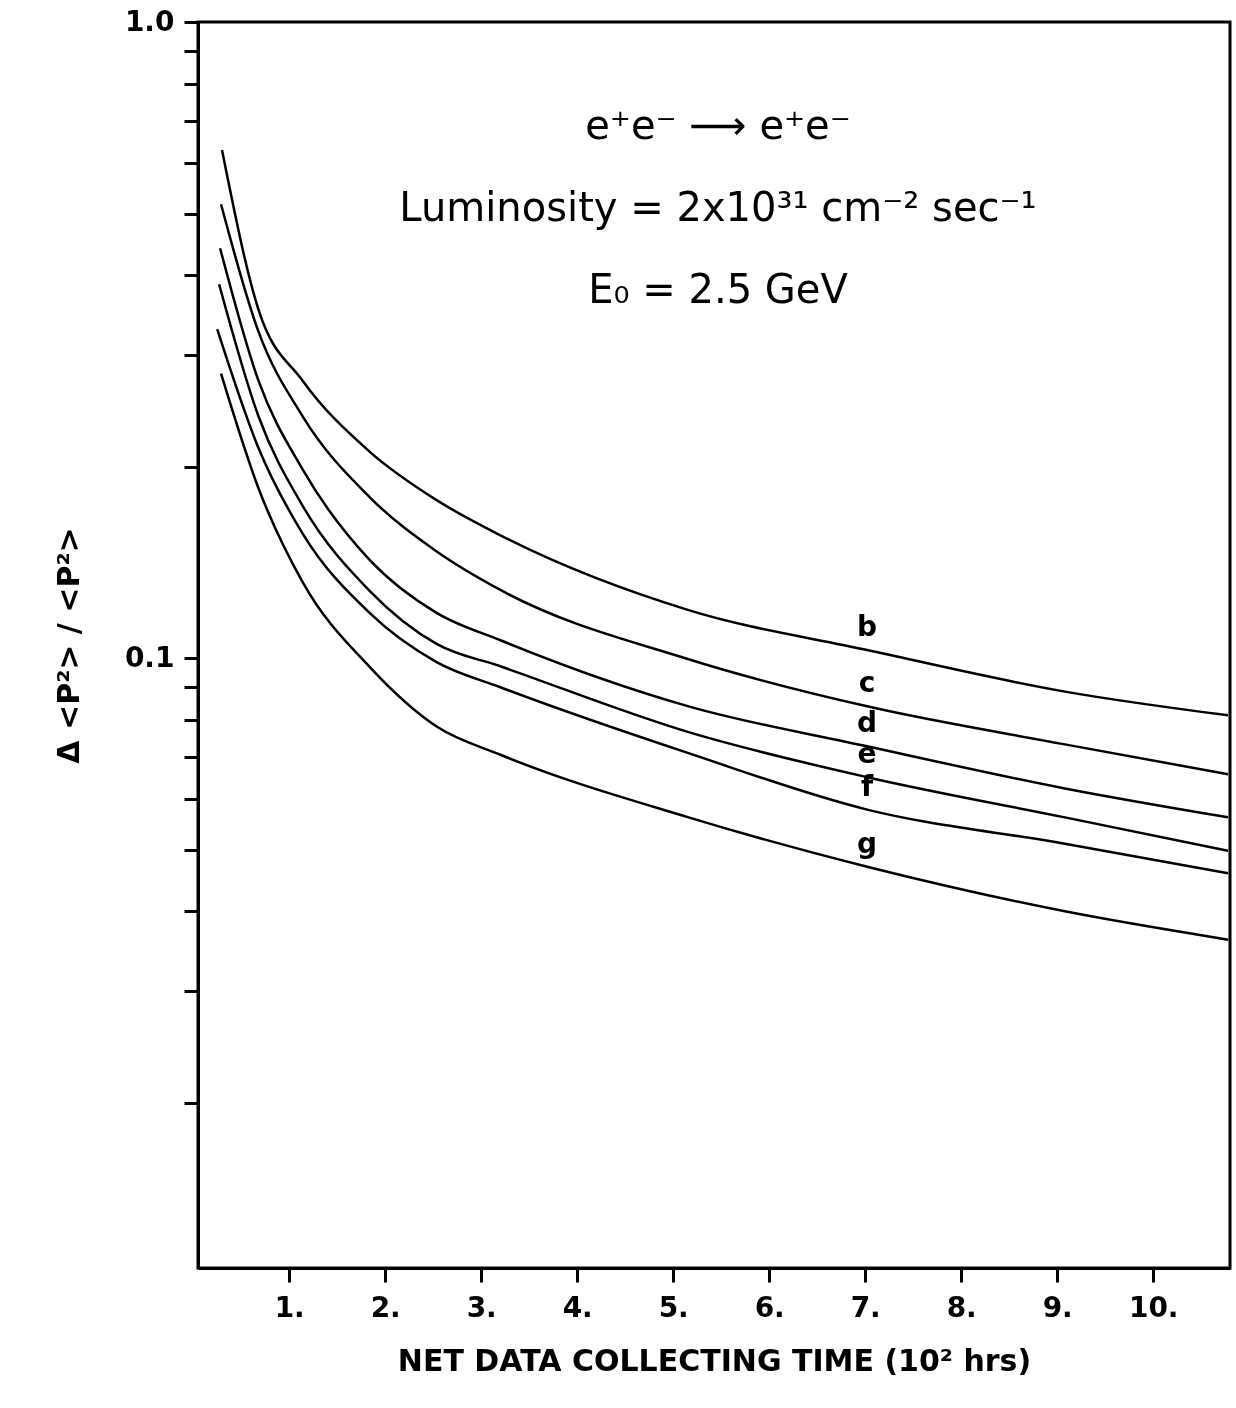 The image size is (1236, 1408). What do you see at coordinates (149, 657) in the screenshot?
I see `y-tick-label: 0.1` at bounding box center [149, 657].